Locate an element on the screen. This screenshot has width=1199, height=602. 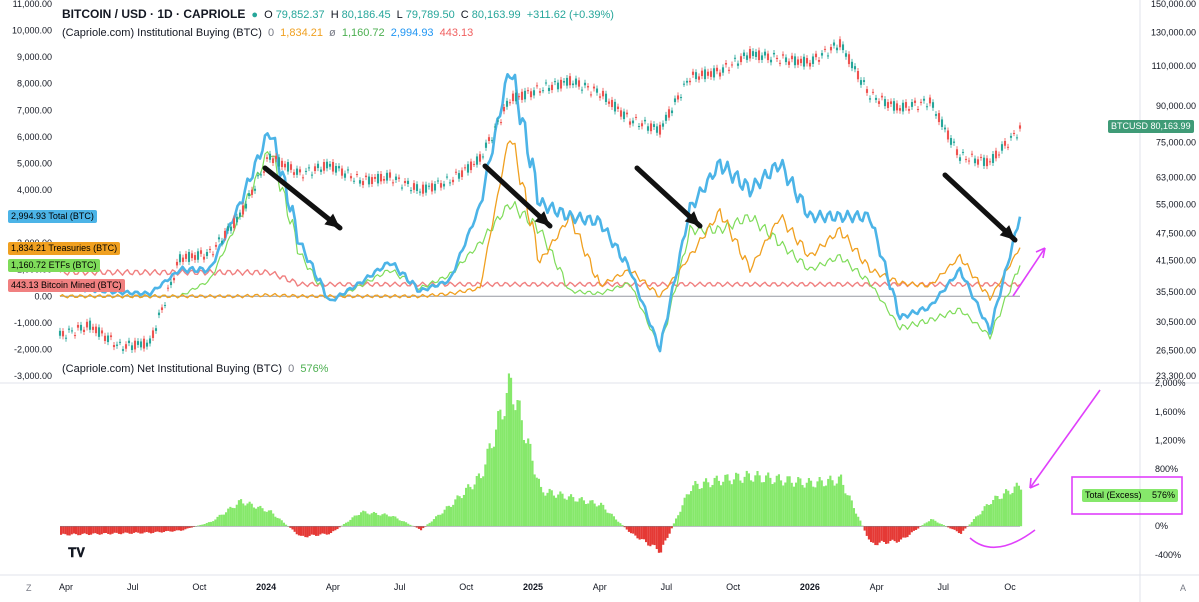
indicator-etfs-value: 1,160.72 is located at coordinates (363, 33).